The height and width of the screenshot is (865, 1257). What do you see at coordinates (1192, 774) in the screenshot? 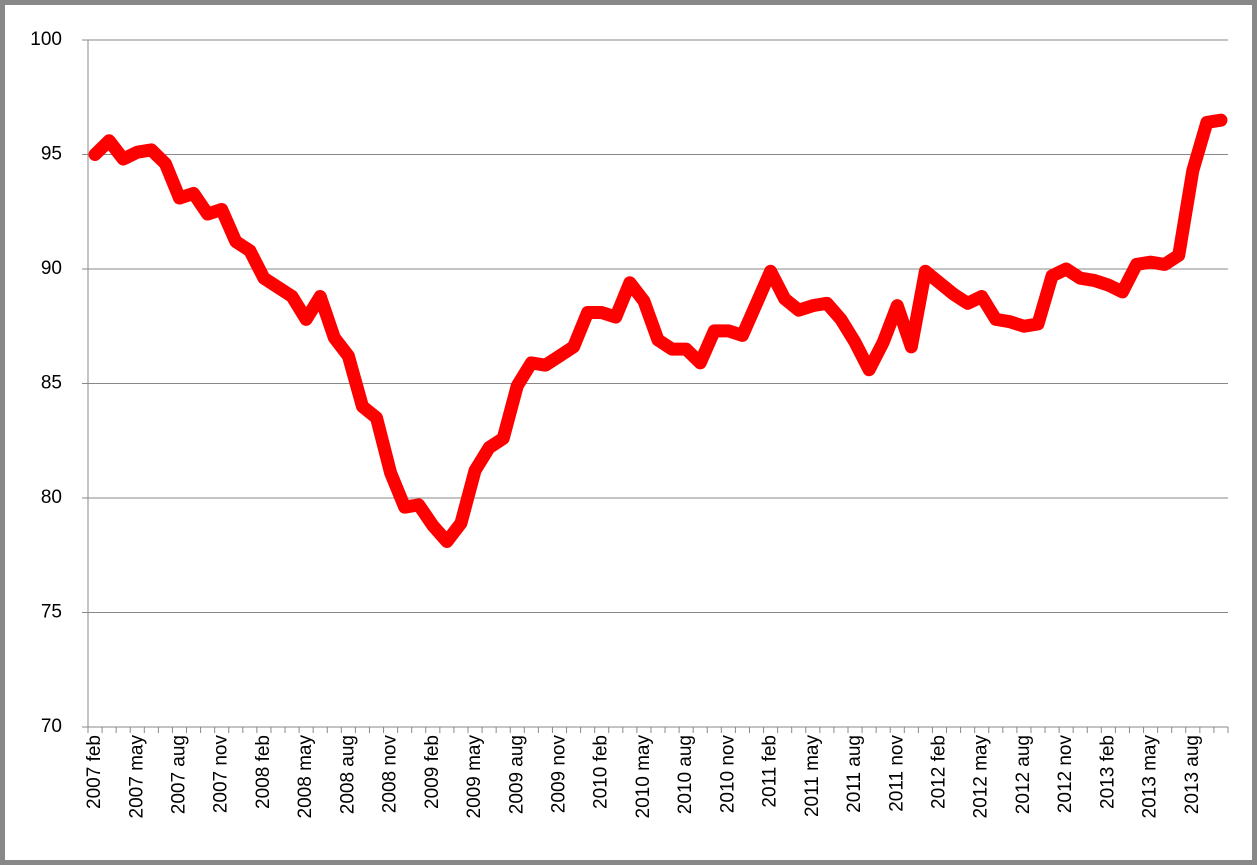
I see `x-tick-label: 2013 aug` at bounding box center [1192, 774].